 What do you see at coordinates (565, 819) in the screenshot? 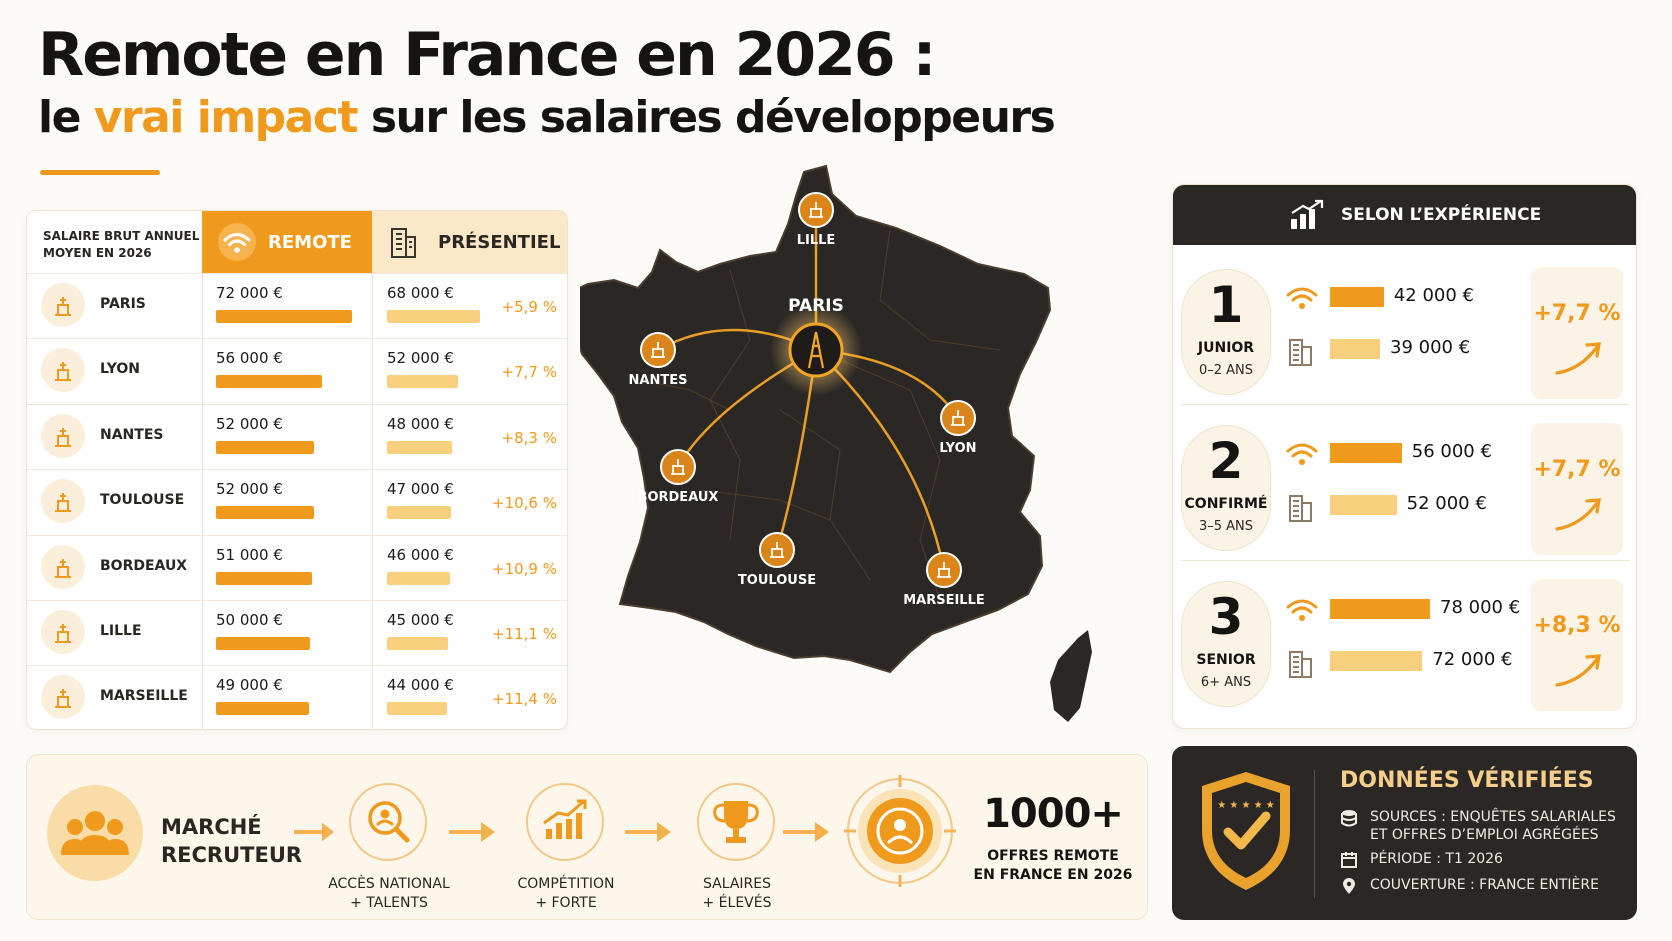
I see `growth-chart-icon` at bounding box center [565, 819].